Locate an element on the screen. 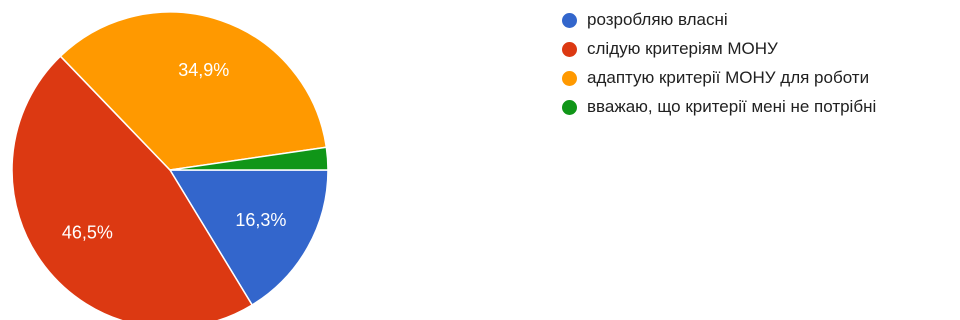 This screenshot has width=960, height=320. pie-slice-label-2: 46,5% is located at coordinates (87, 232).